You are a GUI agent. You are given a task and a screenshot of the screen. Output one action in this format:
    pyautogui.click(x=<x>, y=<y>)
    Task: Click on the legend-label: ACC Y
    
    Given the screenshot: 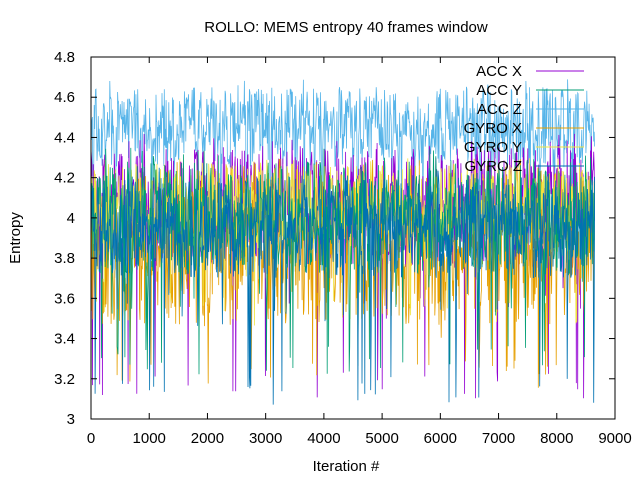 What is the action you would take?
    pyautogui.click(x=499, y=90)
    